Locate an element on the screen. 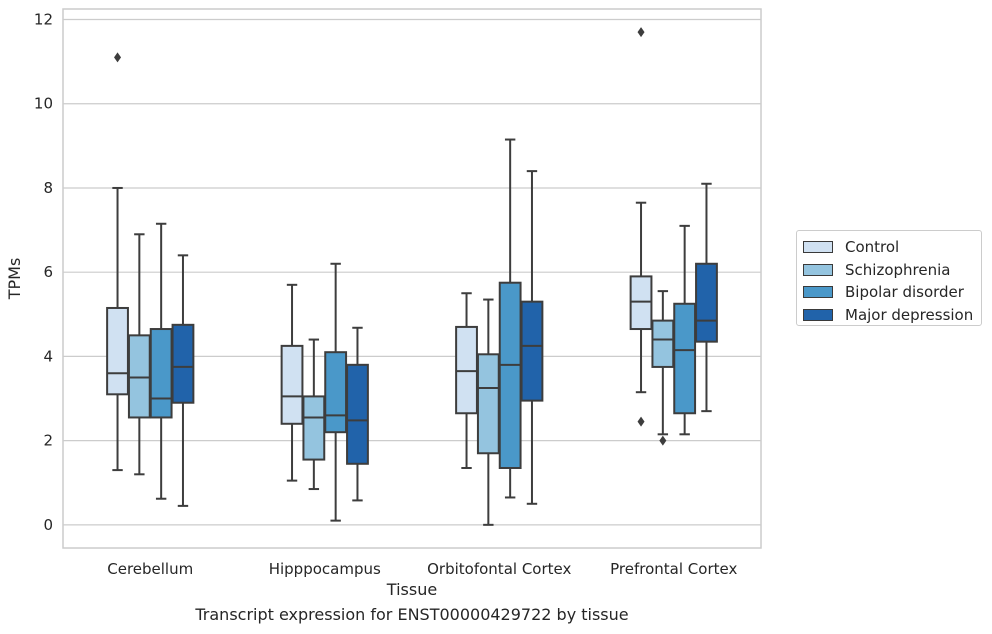 The height and width of the screenshot is (634, 992). legend-swatch-major-depression is located at coordinates (818, 314).